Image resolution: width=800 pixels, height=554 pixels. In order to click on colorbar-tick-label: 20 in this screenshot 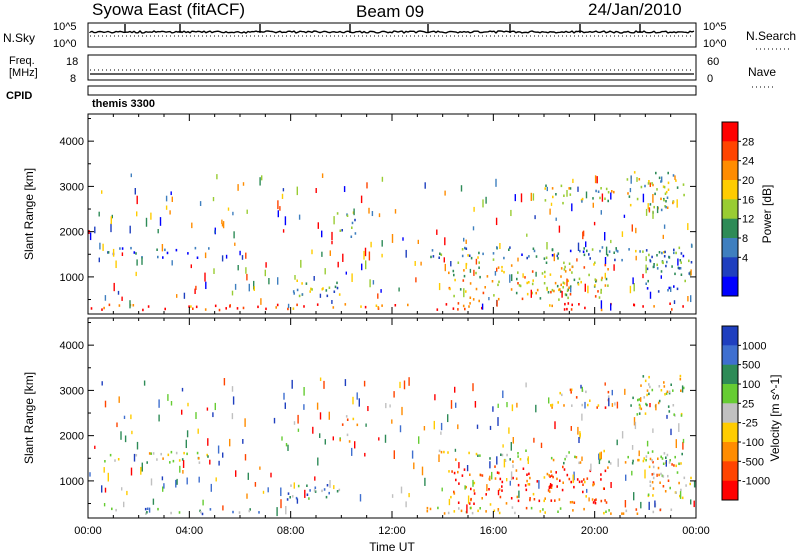, I will do `click(748, 181)`.